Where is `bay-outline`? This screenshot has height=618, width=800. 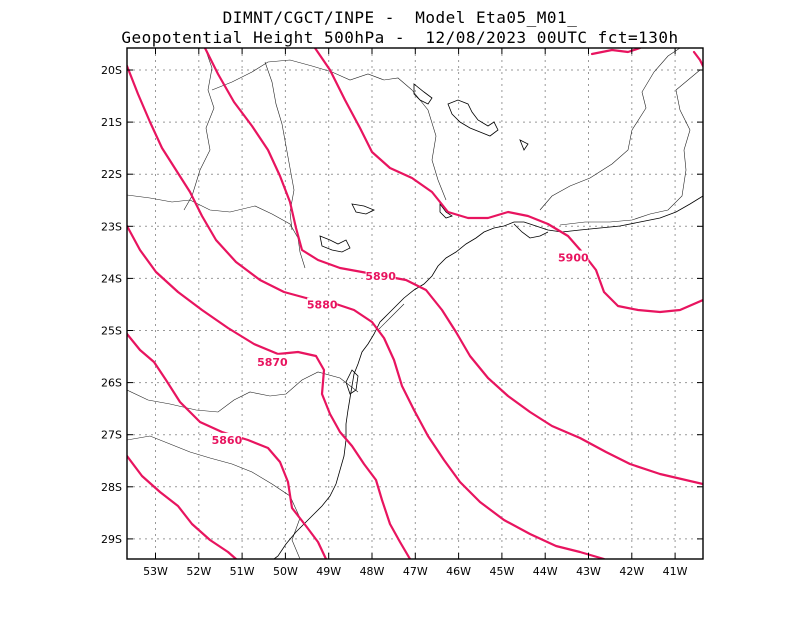
bay-outline is located at coordinates (531, 231).